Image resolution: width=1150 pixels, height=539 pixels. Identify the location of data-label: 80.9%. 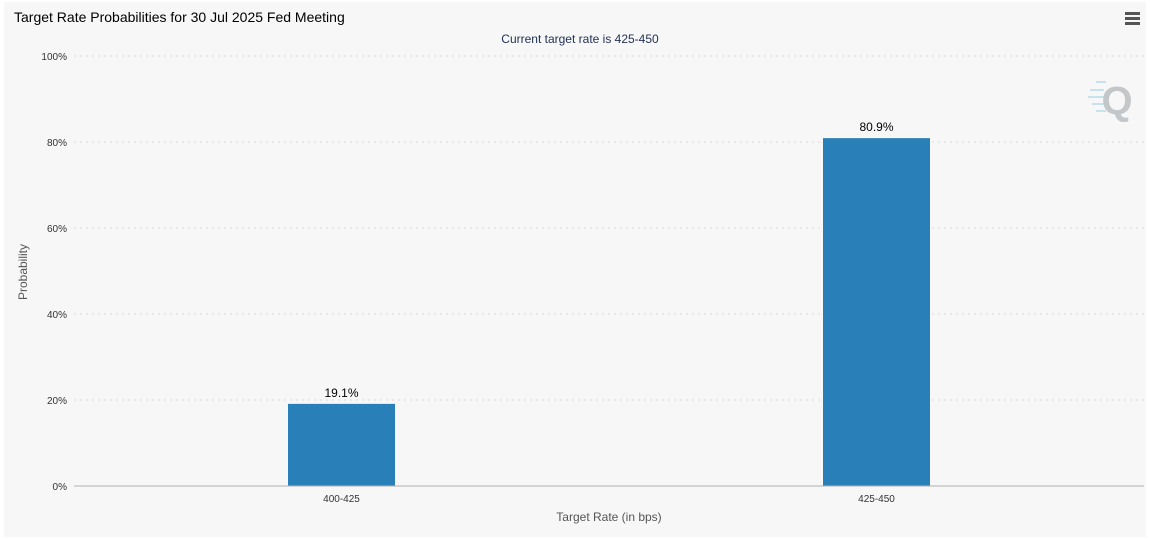
(876, 127).